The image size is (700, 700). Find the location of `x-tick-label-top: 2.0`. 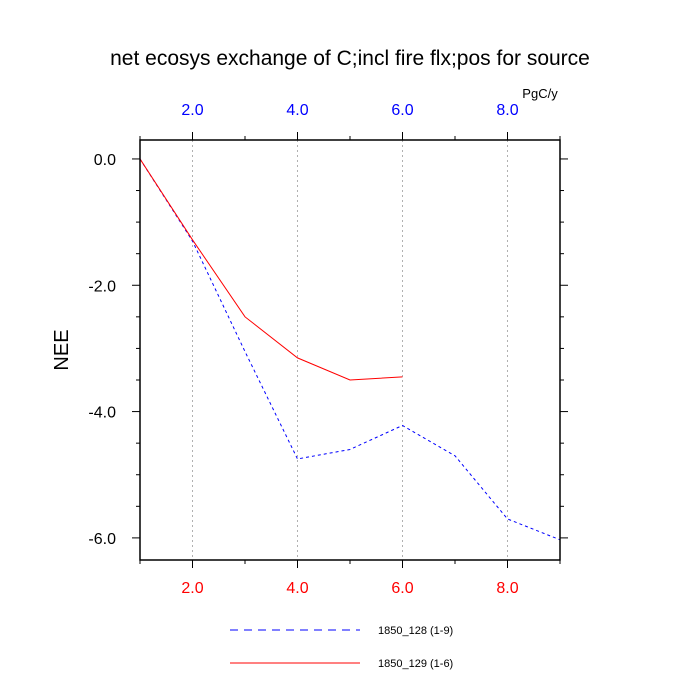

x-tick-label-top: 2.0 is located at coordinates (192, 110).